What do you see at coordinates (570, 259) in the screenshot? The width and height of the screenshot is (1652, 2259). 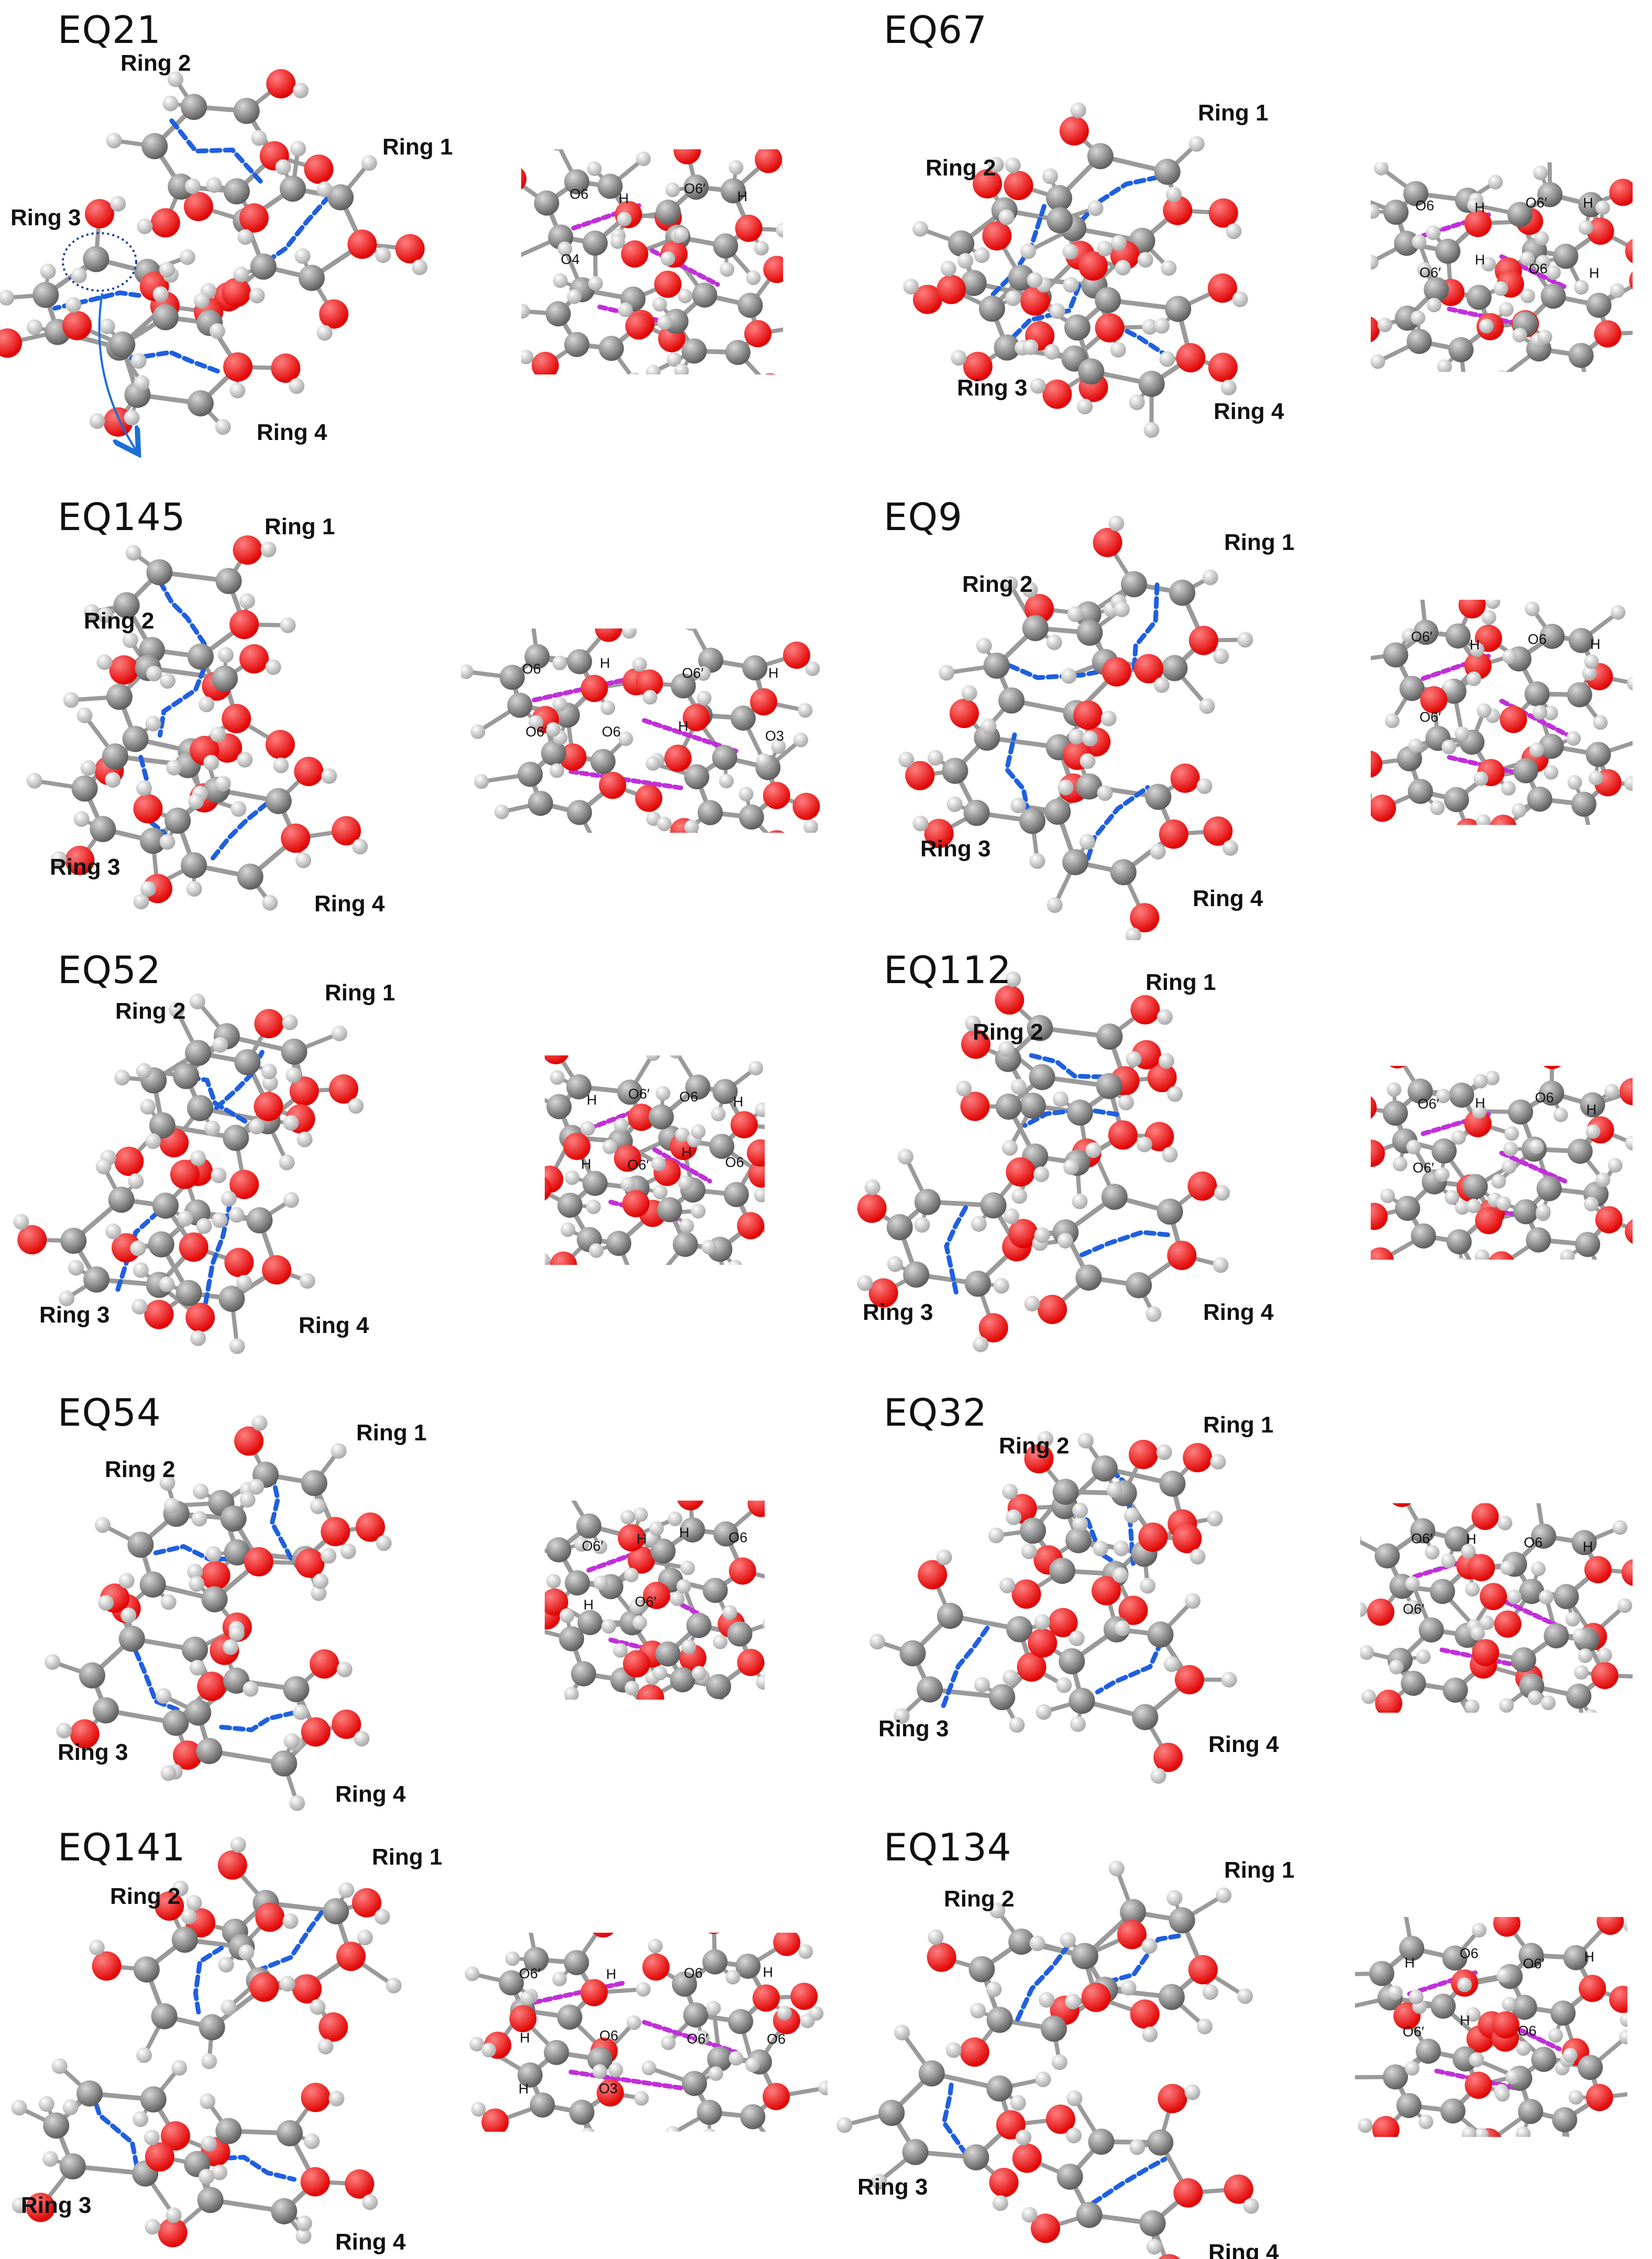 I see `atom-label: O4` at bounding box center [570, 259].